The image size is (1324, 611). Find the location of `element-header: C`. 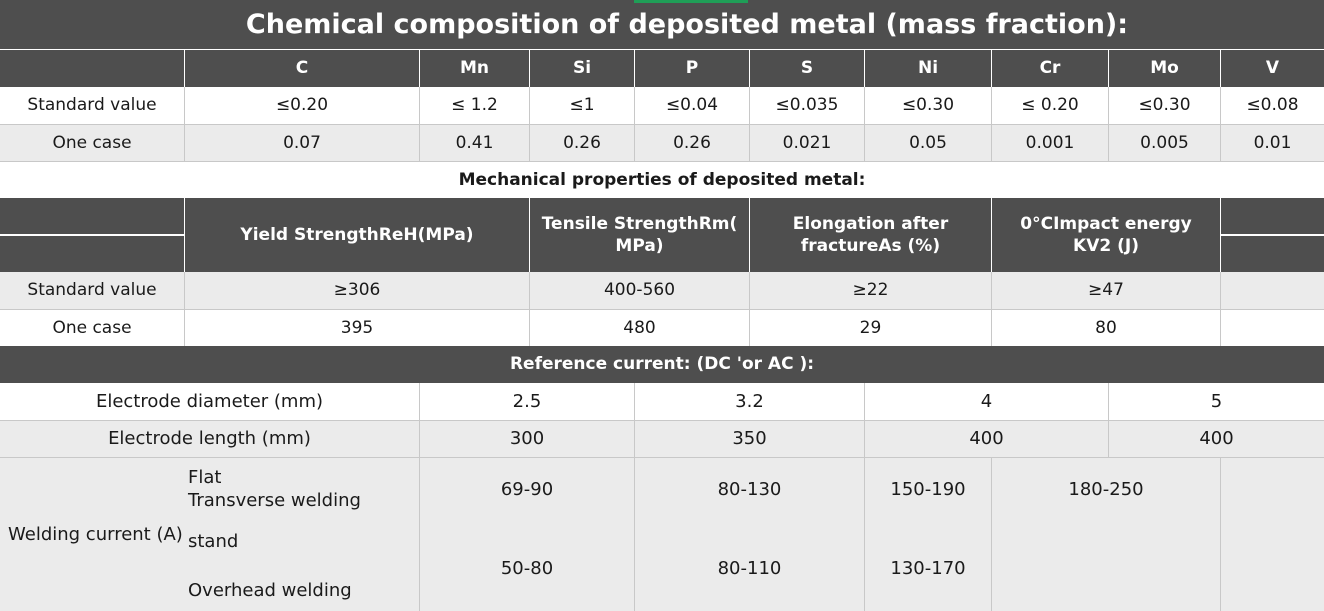

element-header: C is located at coordinates (301, 68).